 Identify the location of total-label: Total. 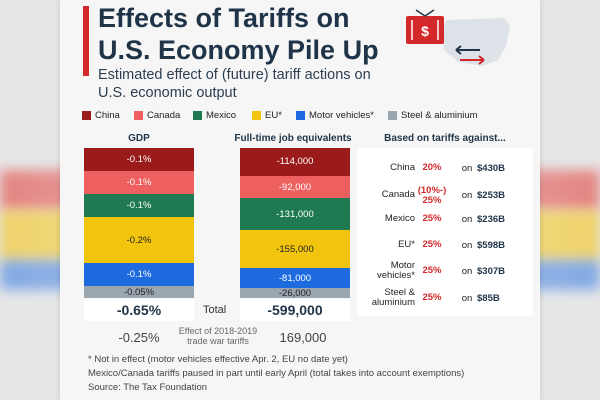
(215, 310).